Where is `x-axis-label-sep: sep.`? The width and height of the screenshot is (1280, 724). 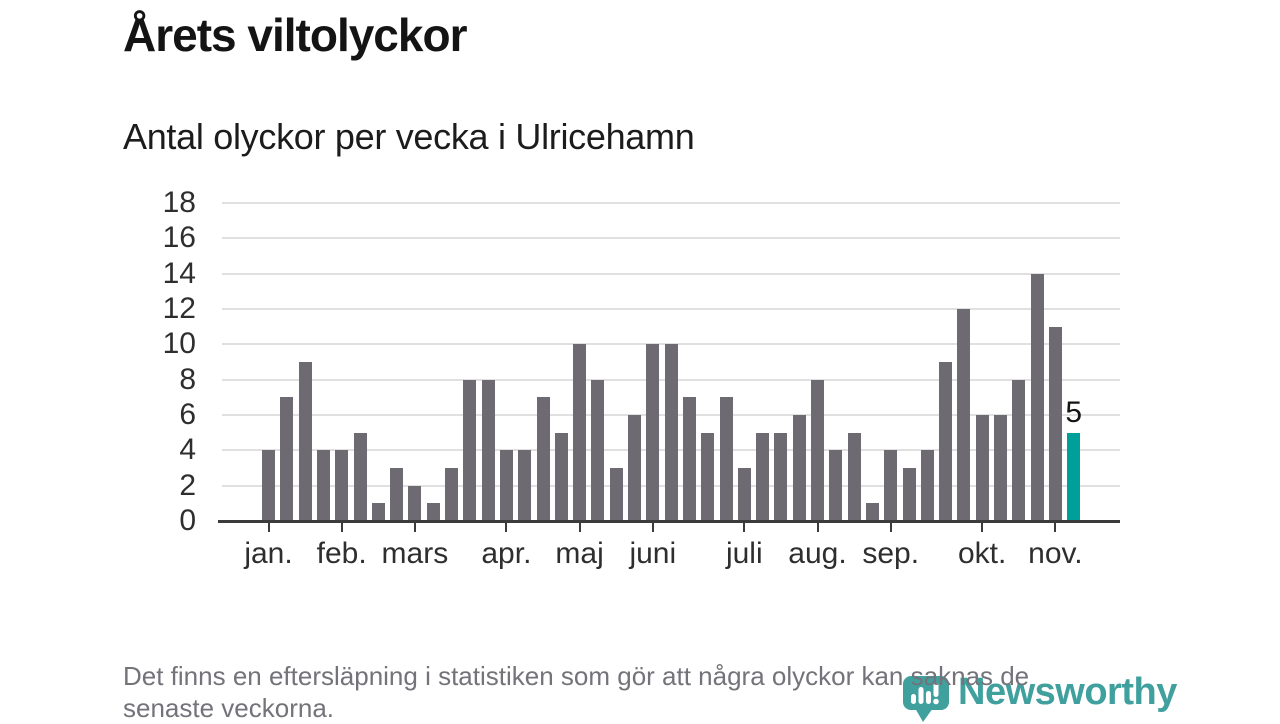 x-axis-label-sep: sep. is located at coordinates (891, 553).